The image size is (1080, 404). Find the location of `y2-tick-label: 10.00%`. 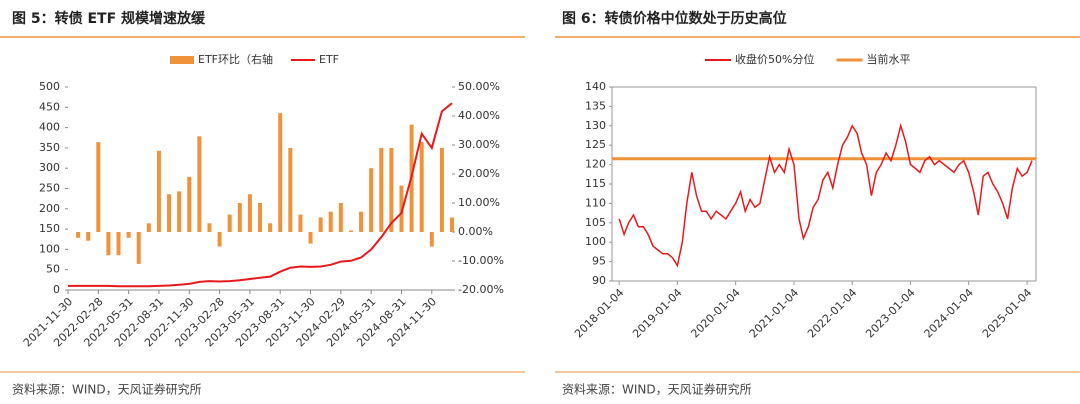

y2-tick-label: 10.00% is located at coordinates (479, 202).